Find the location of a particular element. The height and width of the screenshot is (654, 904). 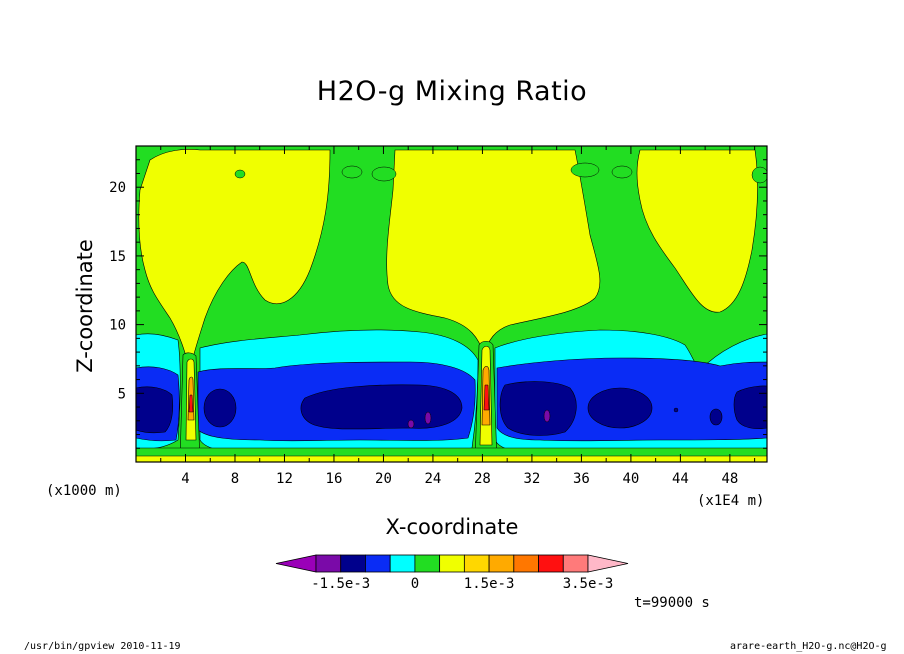

y-tick-label: 20 is located at coordinates (117, 188).